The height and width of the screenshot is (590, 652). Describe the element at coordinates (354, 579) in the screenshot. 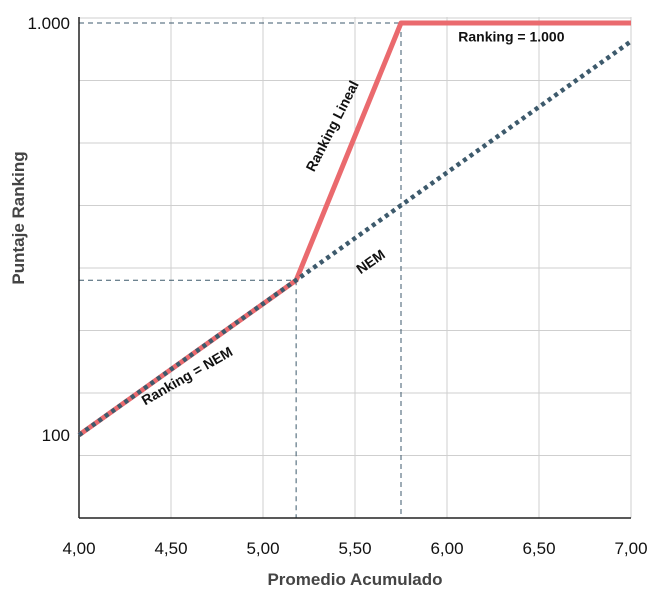

I see `x-axis-title: Promedio Acumulado` at that location.